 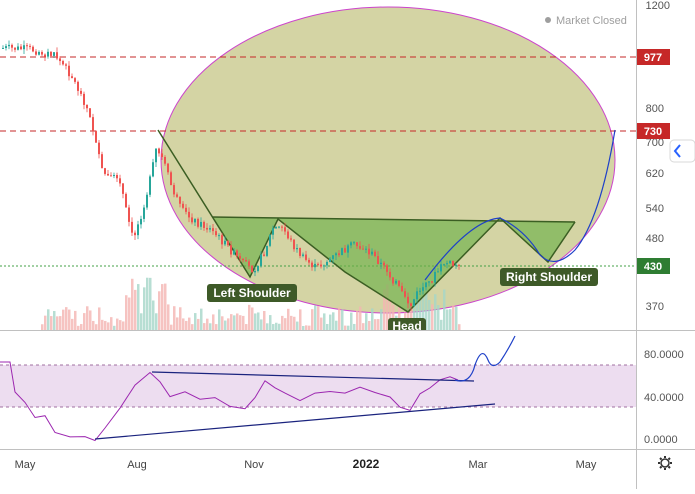 I want to click on gear-icon, so click(x=665, y=463).